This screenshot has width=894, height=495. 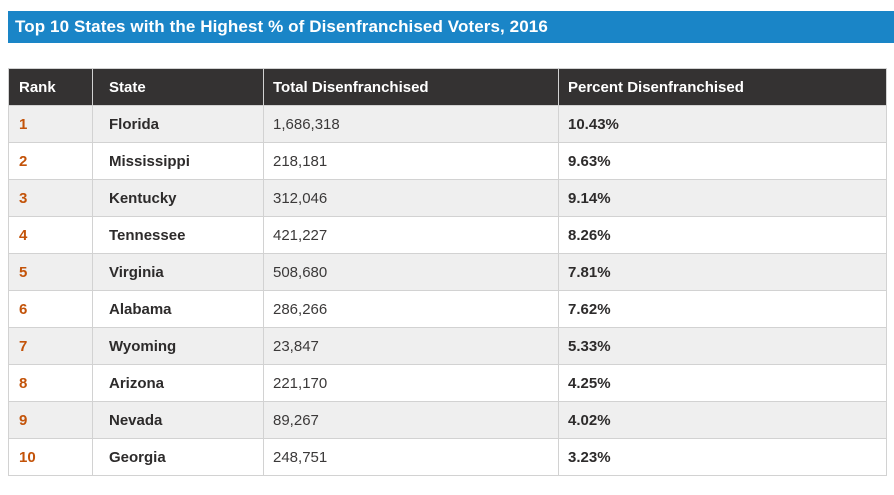 What do you see at coordinates (178, 420) in the screenshot?
I see `state-cell: Nevada` at bounding box center [178, 420].